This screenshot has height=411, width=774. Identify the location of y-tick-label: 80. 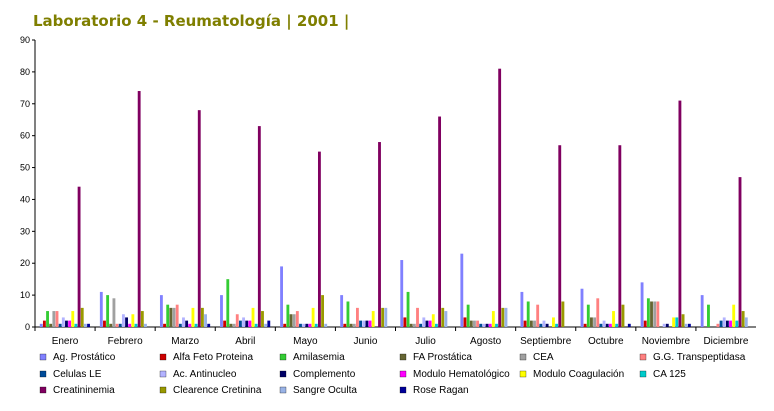
(25, 72).